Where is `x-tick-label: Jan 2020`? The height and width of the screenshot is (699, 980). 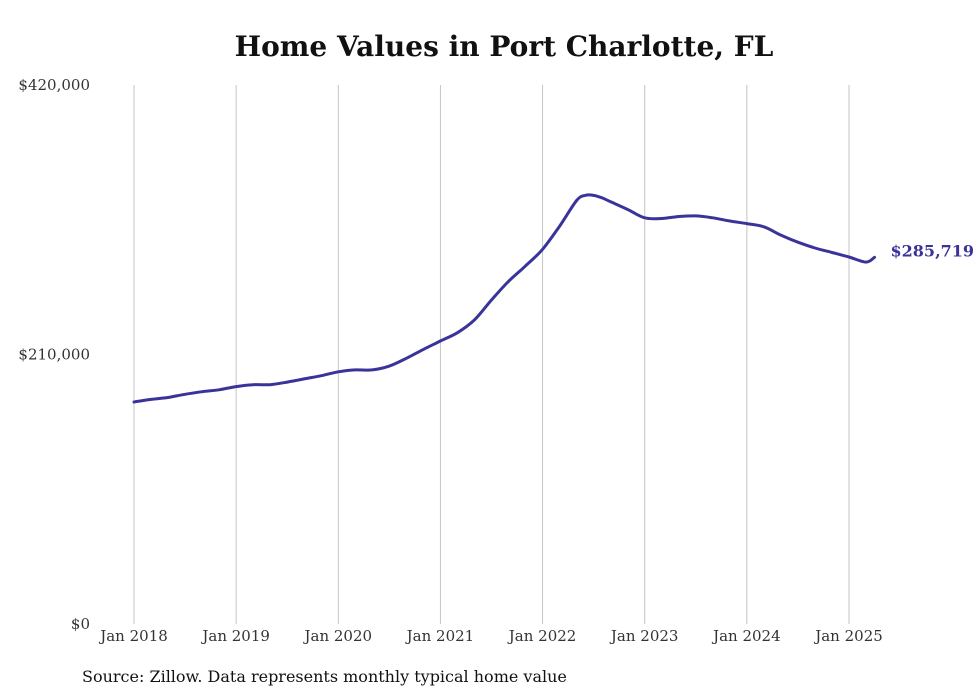
x-tick-label: Jan 2020 is located at coordinates (338, 636).